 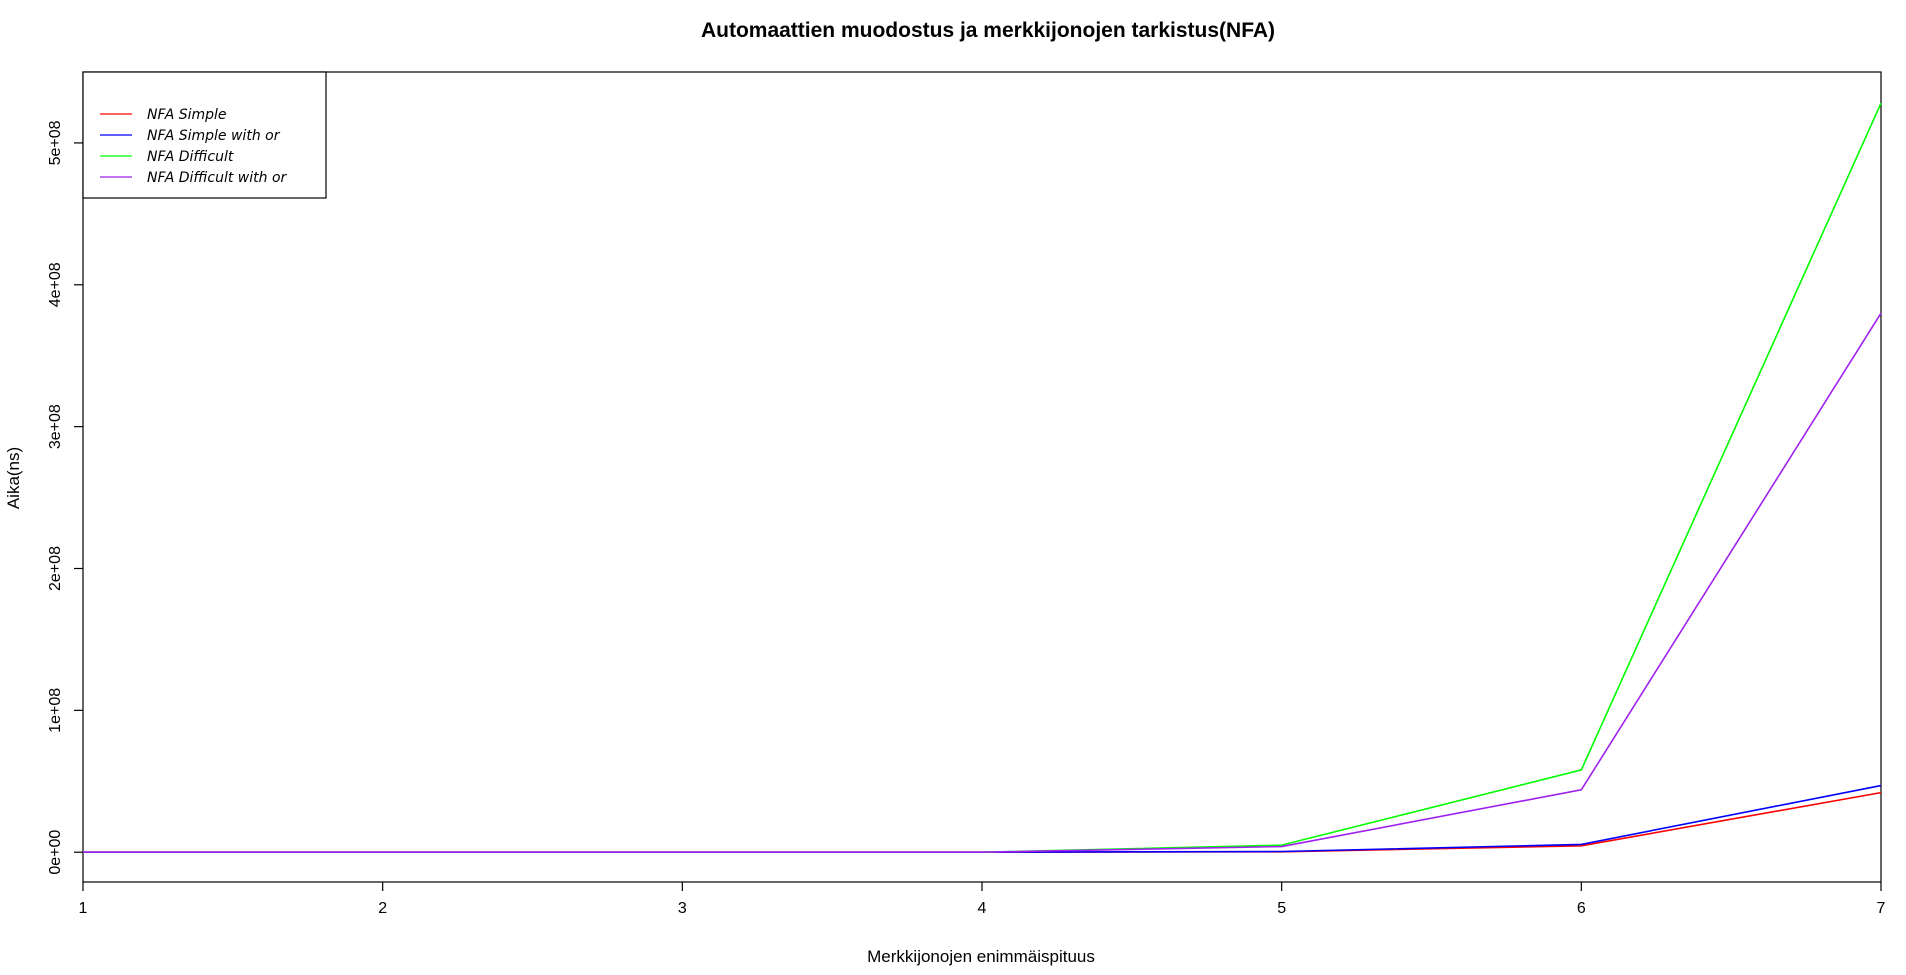 I want to click on legend-label: NFA Difficult with or, so click(x=217, y=178).